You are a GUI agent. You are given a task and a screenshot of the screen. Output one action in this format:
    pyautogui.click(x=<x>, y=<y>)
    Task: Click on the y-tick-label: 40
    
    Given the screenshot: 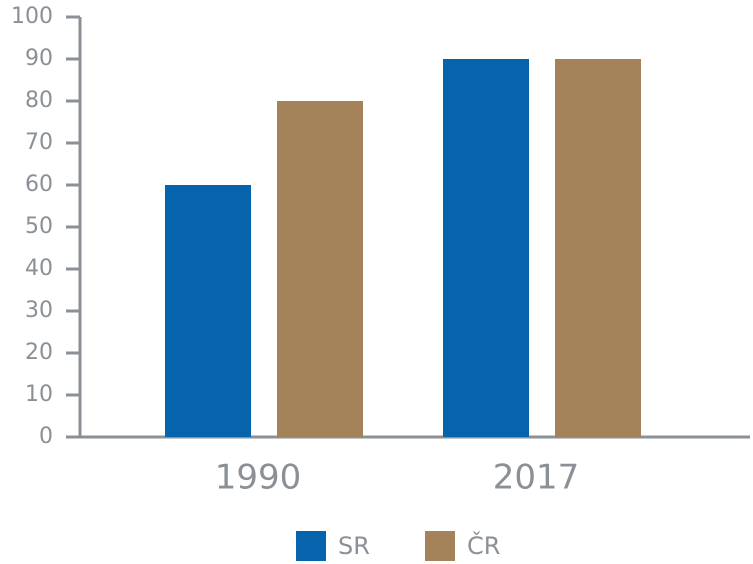 What is the action you would take?
    pyautogui.click(x=39, y=268)
    